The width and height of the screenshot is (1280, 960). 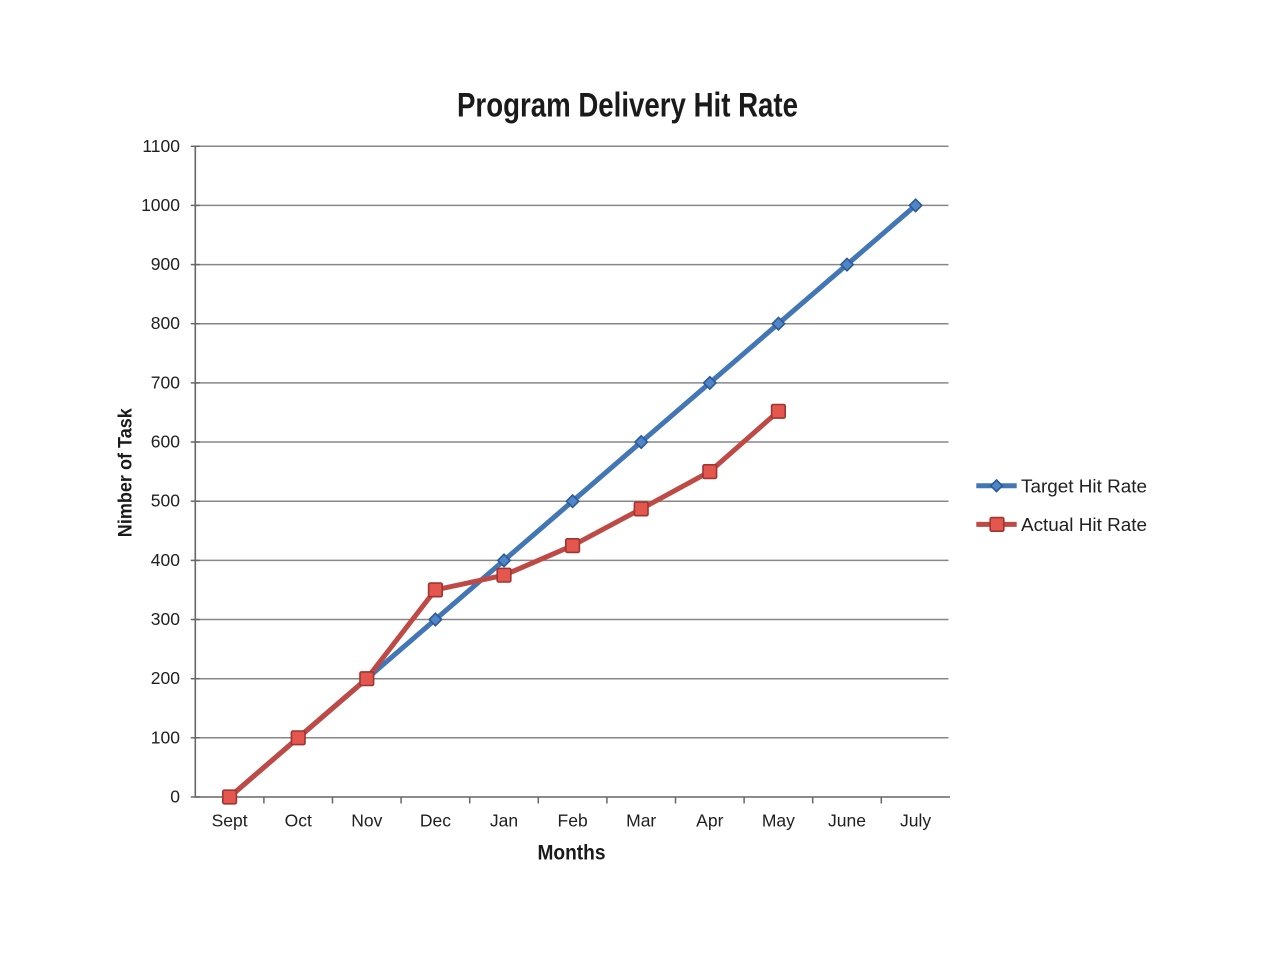 What do you see at coordinates (165, 264) in the screenshot?
I see `svg-text: 900` at bounding box center [165, 264].